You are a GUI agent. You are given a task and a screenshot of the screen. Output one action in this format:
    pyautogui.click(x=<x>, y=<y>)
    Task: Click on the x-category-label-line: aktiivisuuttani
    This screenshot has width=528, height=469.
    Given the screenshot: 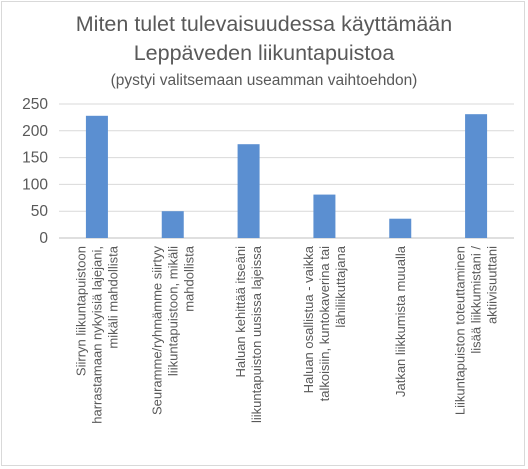 What is the action you would take?
    pyautogui.click(x=492, y=285)
    